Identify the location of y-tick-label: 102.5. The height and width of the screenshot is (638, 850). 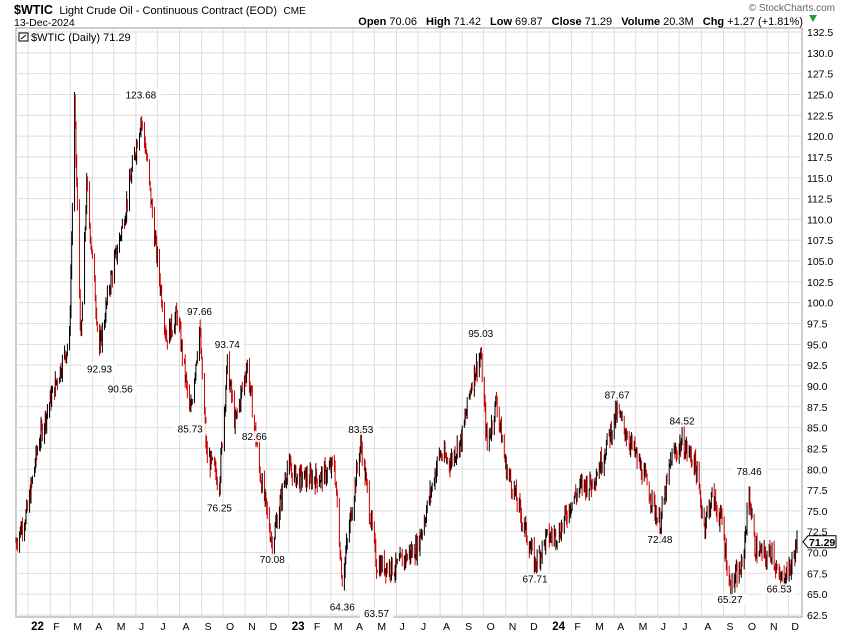
(820, 283).